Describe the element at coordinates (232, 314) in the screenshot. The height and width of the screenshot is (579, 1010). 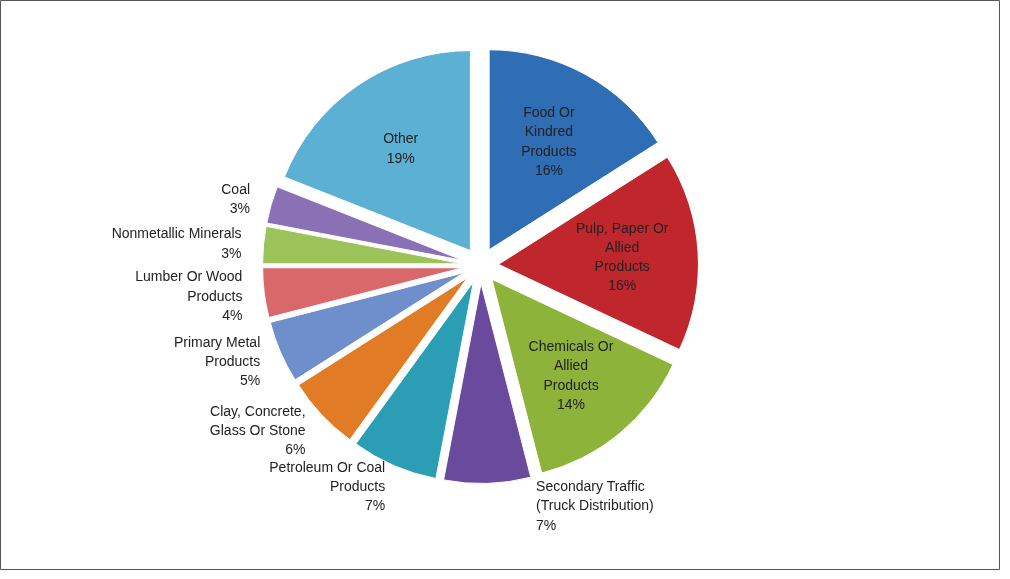
I see `data-label: 4%` at that location.